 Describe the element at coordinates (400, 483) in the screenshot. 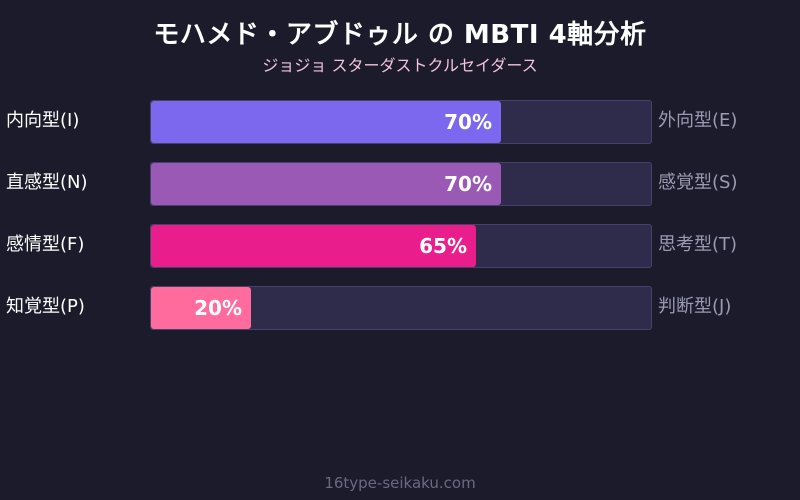

I see `footer-site-name: 16type-seikaku.com` at that location.